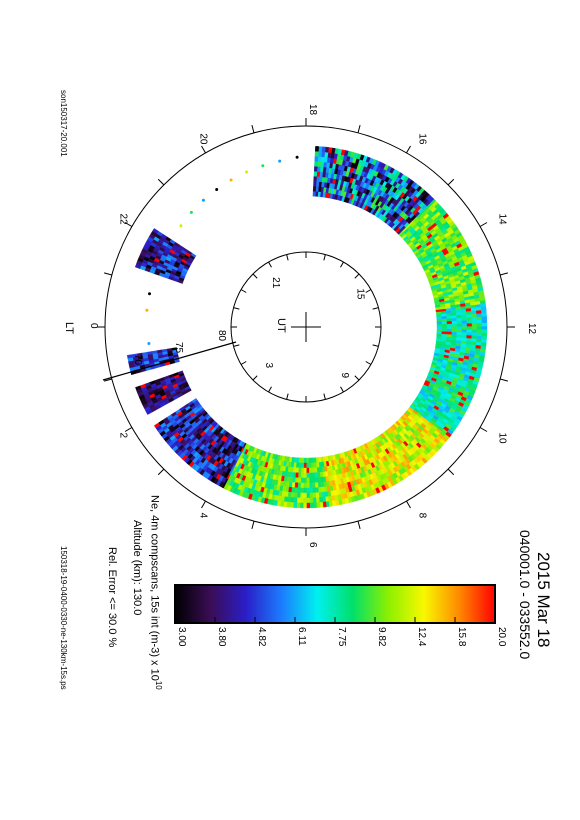 The image size is (580, 820). Describe the element at coordinates (154, 588) in the screenshot. I see `parameter-text: Ne, 4m compscans, 15s int (m-3) x 10` at that location.